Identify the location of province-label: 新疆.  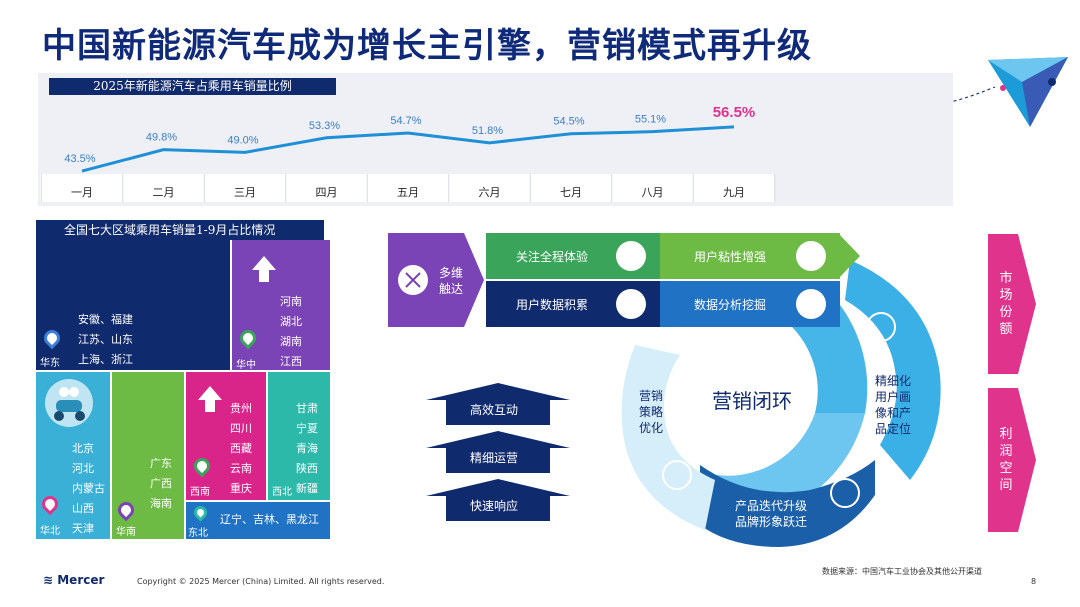
(307, 488).